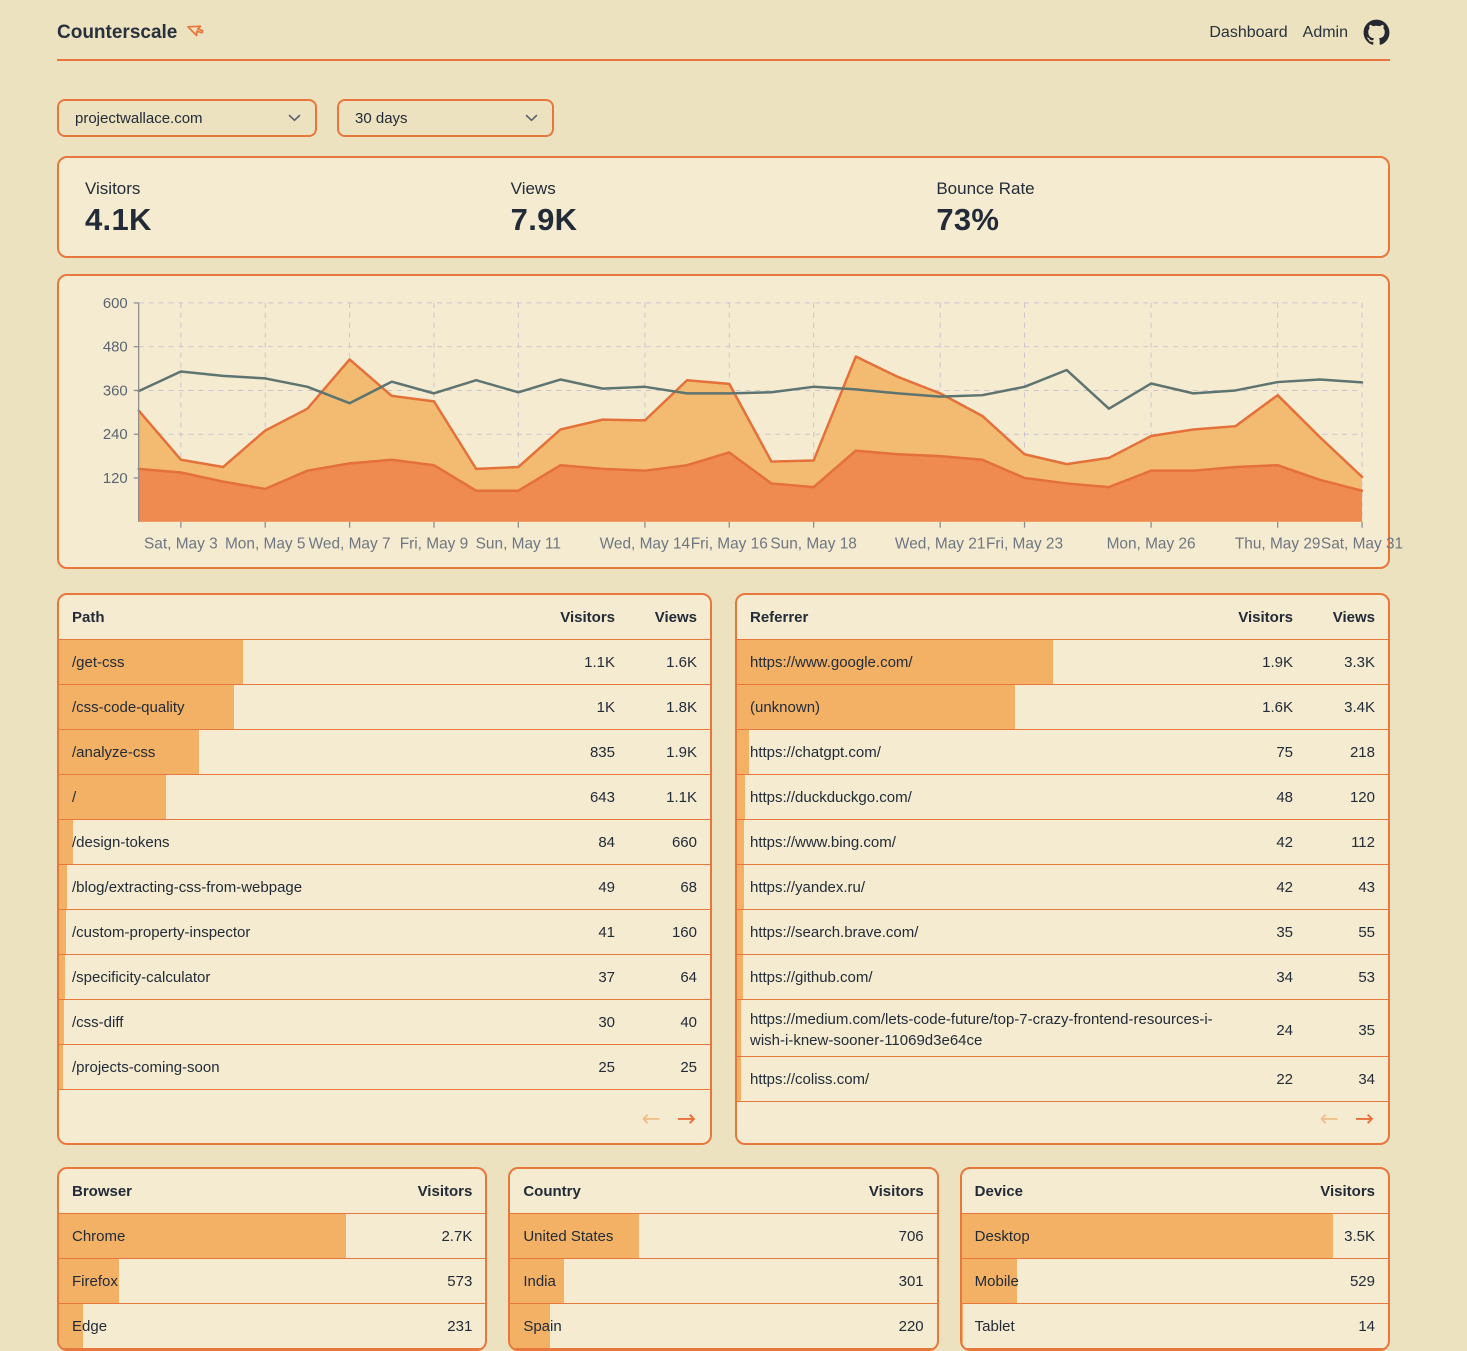 The width and height of the screenshot is (1467, 1351). I want to click on table-row: /get-css 1.1K 1.6K, so click(384, 662).